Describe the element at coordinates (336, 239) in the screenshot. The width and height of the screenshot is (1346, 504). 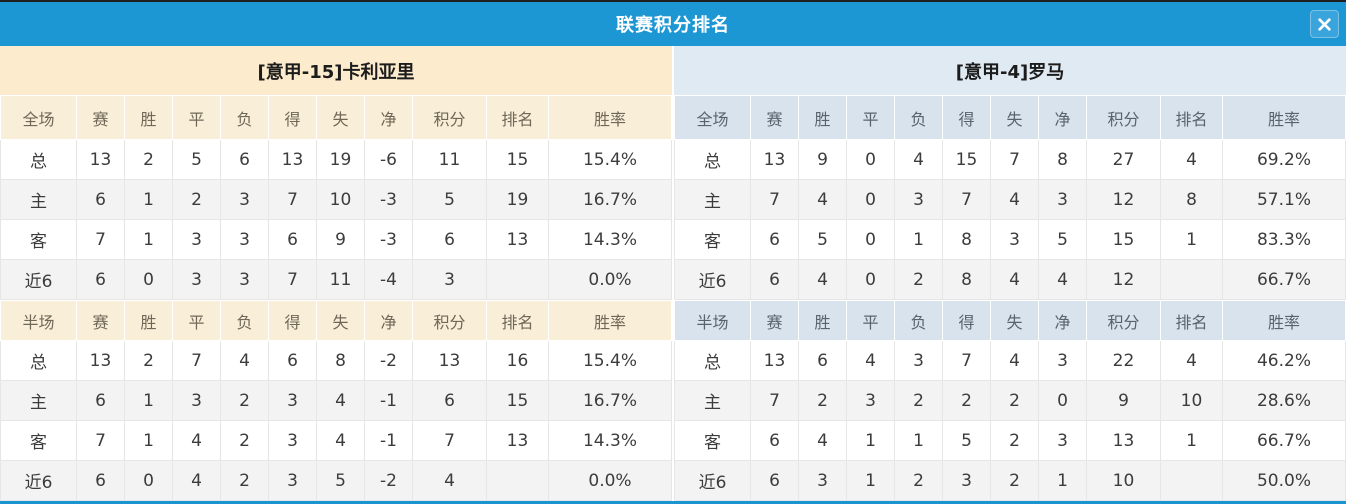
I see `stats-row-away: 客 7 1 3 3 6 9 -3 6 13 14.3%` at that location.